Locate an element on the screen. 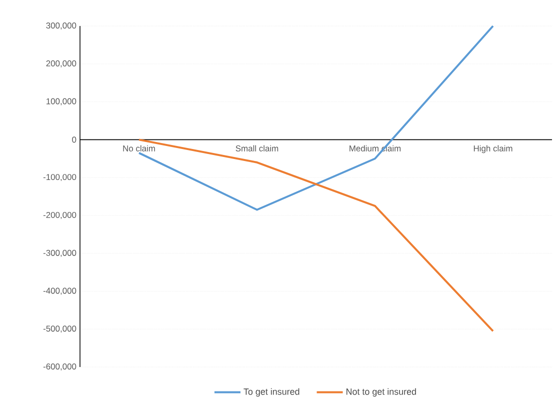  x-tick-label: High claim is located at coordinates (493, 149).